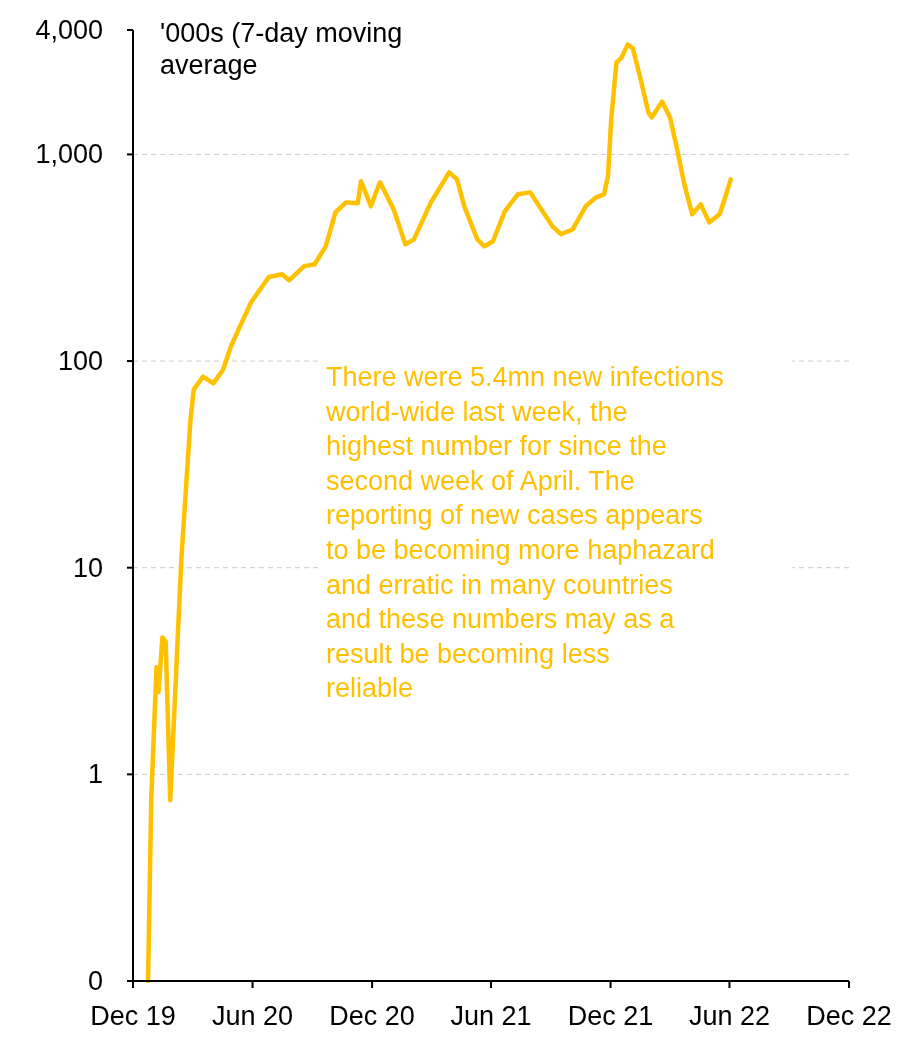  Describe the element at coordinates (729, 1016) in the screenshot. I see `x-tick-label: Jun 22` at that location.